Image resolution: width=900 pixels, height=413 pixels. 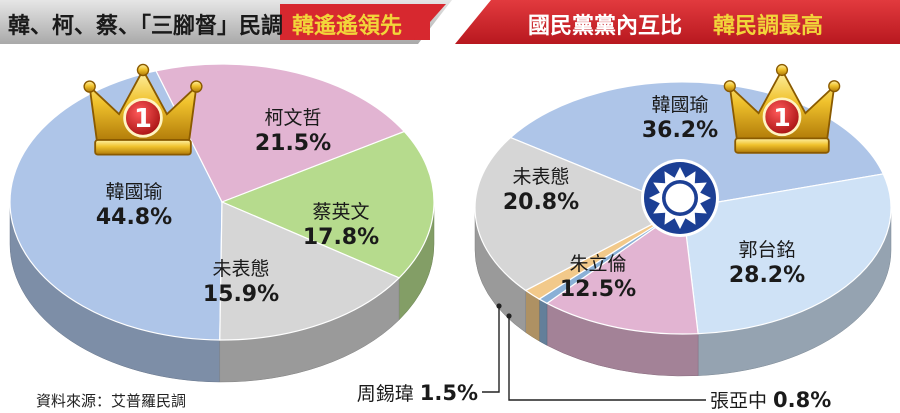 I want to click on slice-label-6: 未表態, so click(x=540, y=177).